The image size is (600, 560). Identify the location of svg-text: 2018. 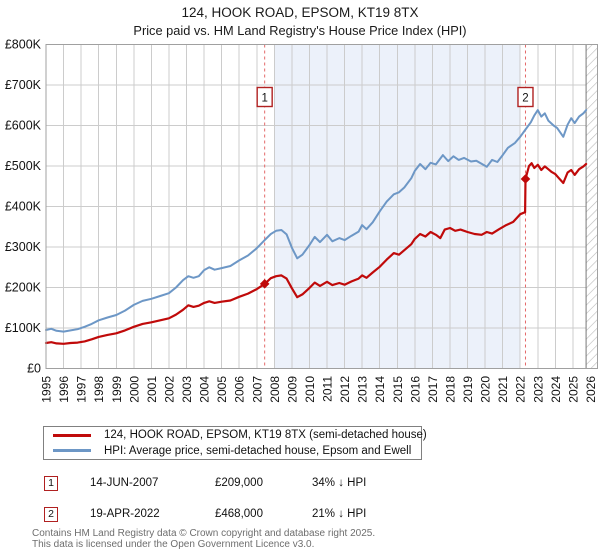
(450, 389).